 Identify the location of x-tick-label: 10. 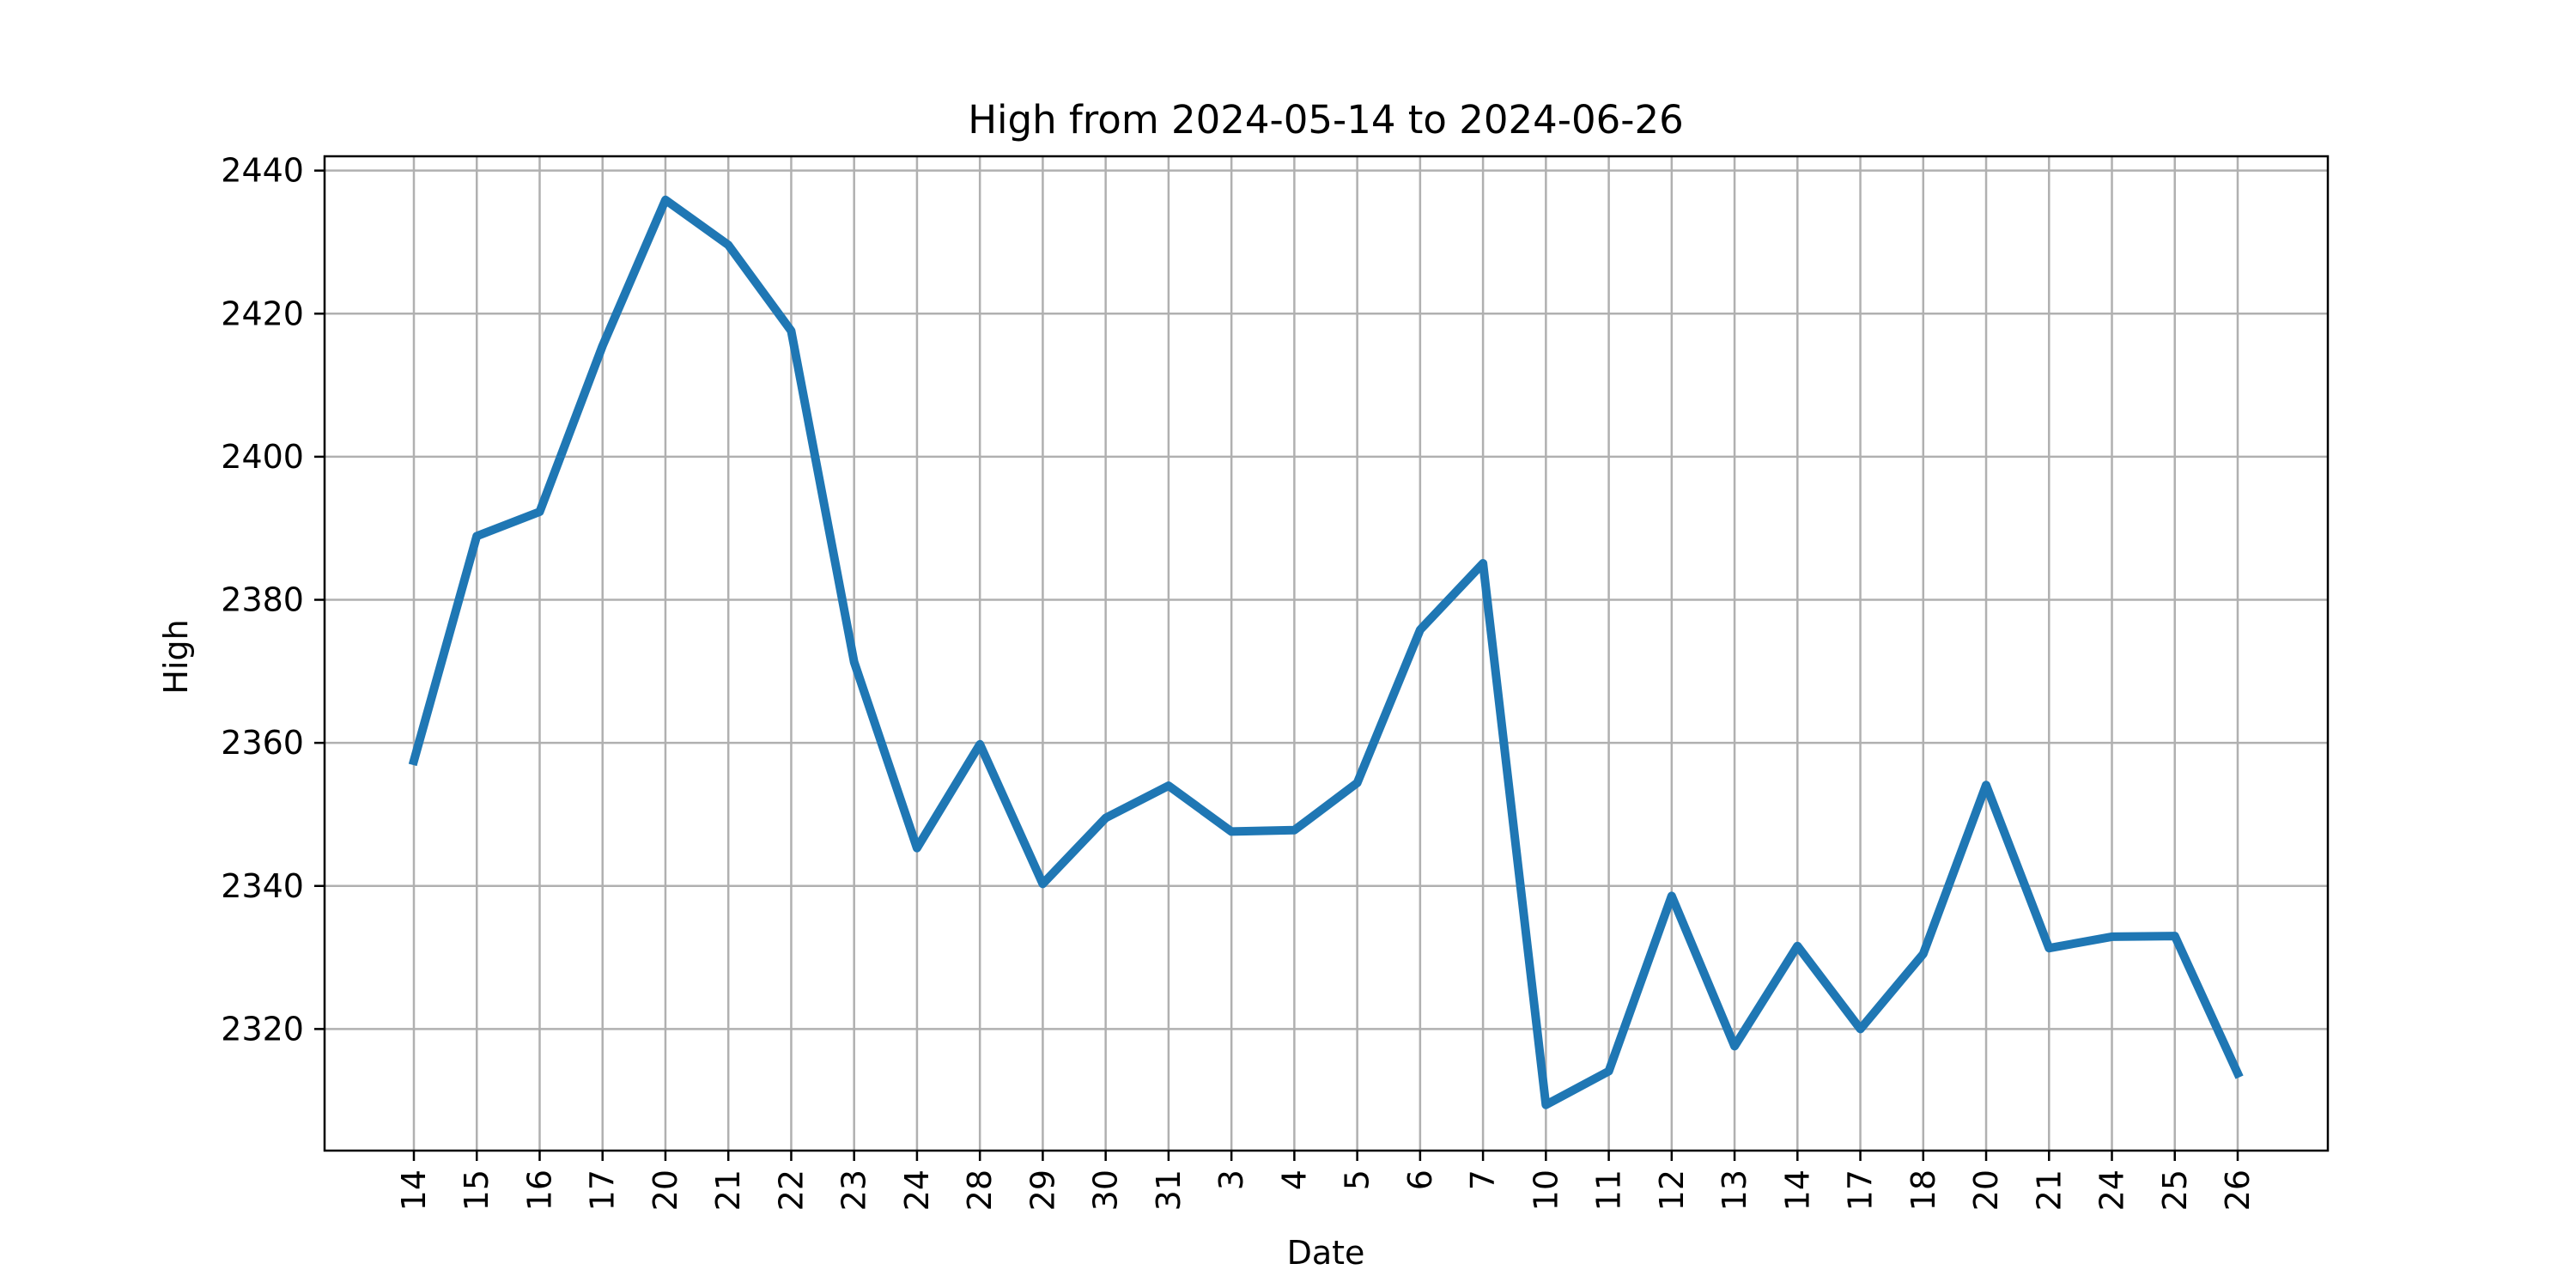
(1546, 1191).